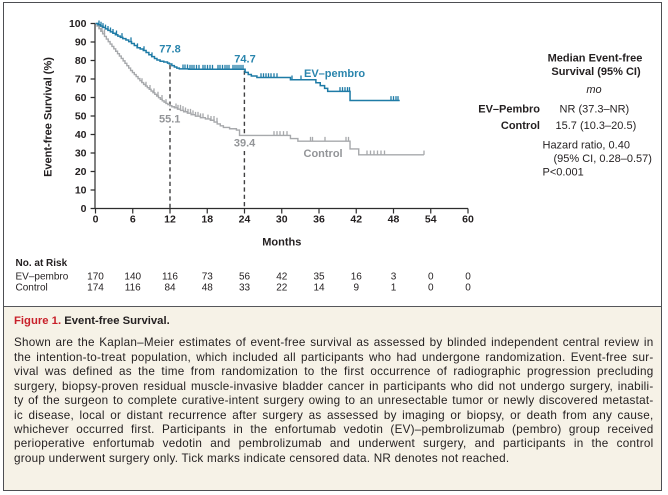 This screenshot has width=668, height=495. Describe the element at coordinates (356, 288) in the screenshot. I see `svg-text: 9` at that location.